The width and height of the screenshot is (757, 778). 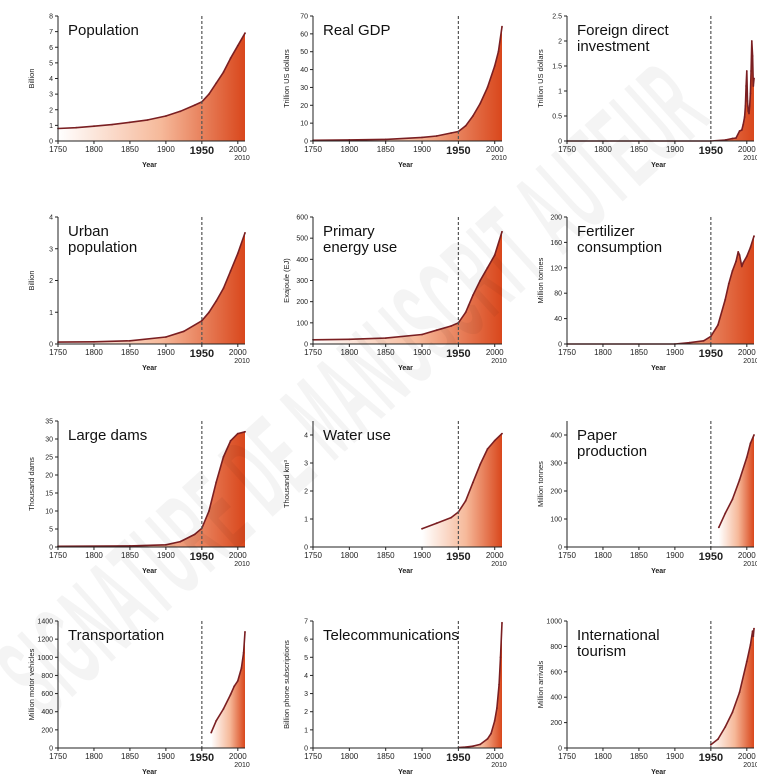 What do you see at coordinates (540, 78) in the screenshot?
I see `y-axis-label: Trillion US dollars` at bounding box center [540, 78].